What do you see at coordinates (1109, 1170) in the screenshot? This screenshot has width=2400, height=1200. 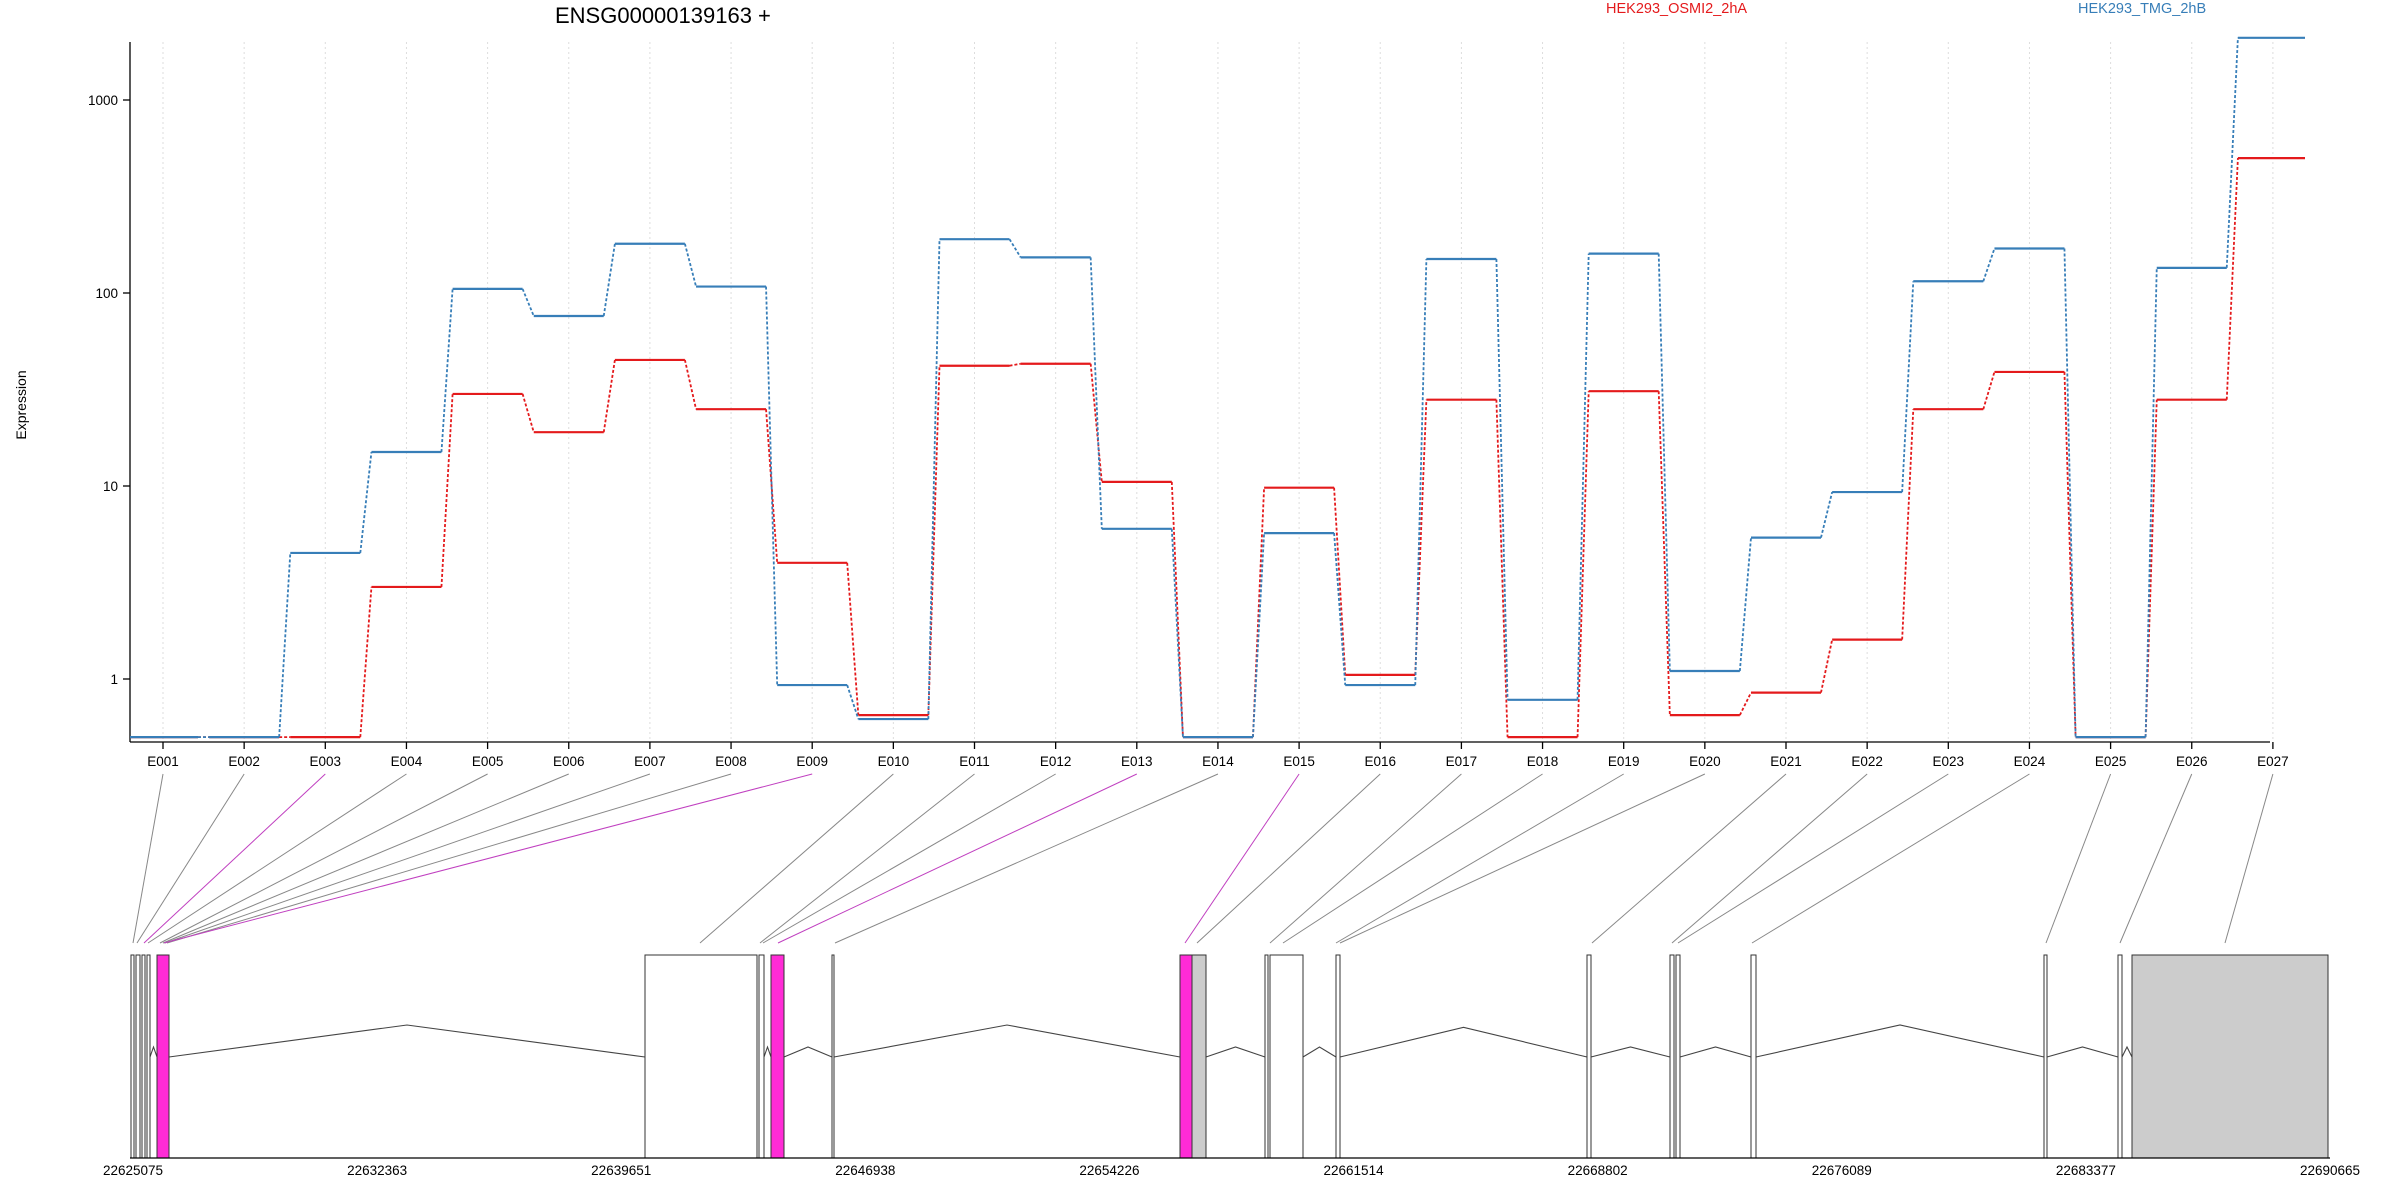 I see `coordinate-label-4: 22654226` at bounding box center [1109, 1170].